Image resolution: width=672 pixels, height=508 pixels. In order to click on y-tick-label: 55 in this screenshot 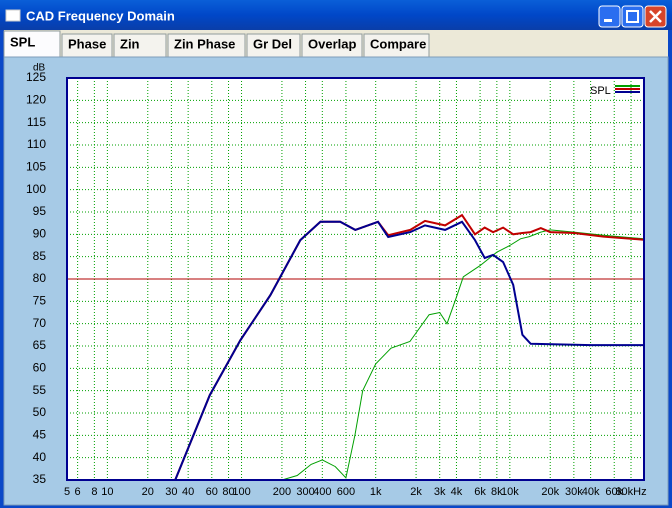, I will do `click(40, 390)`.